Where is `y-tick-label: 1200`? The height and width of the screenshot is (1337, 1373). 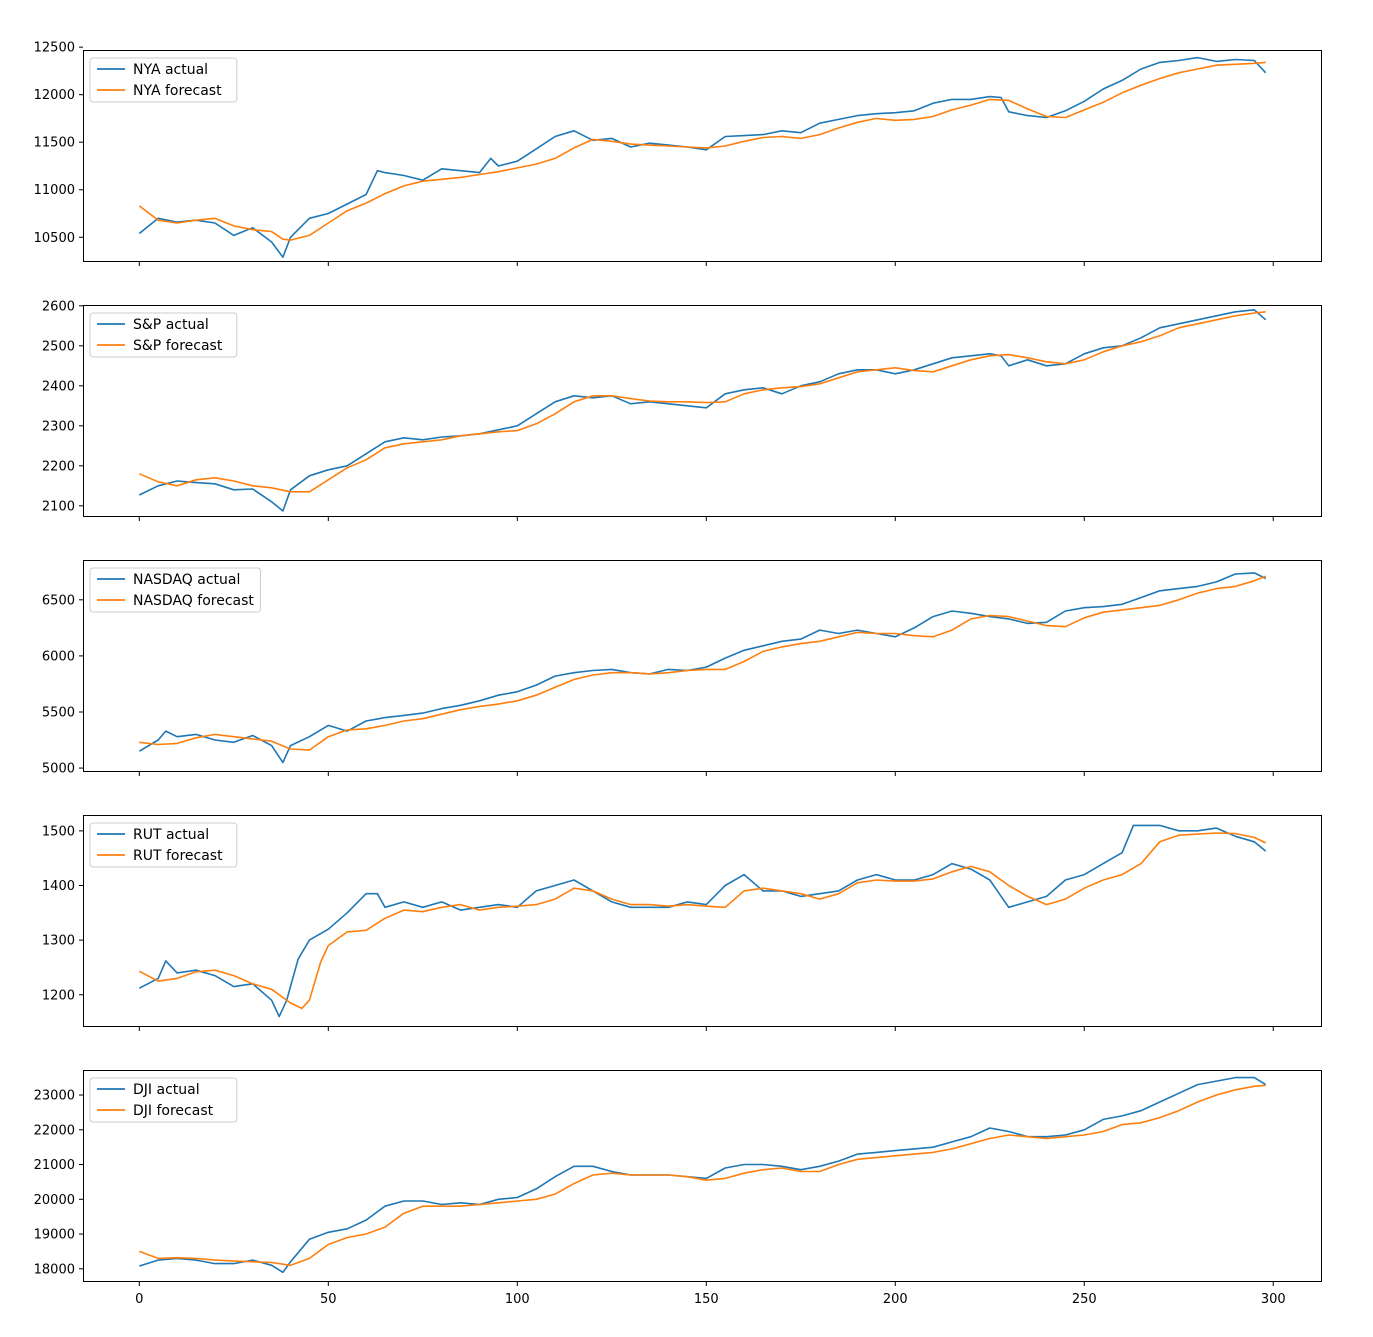
y-tick-label: 1200 is located at coordinates (58, 995).